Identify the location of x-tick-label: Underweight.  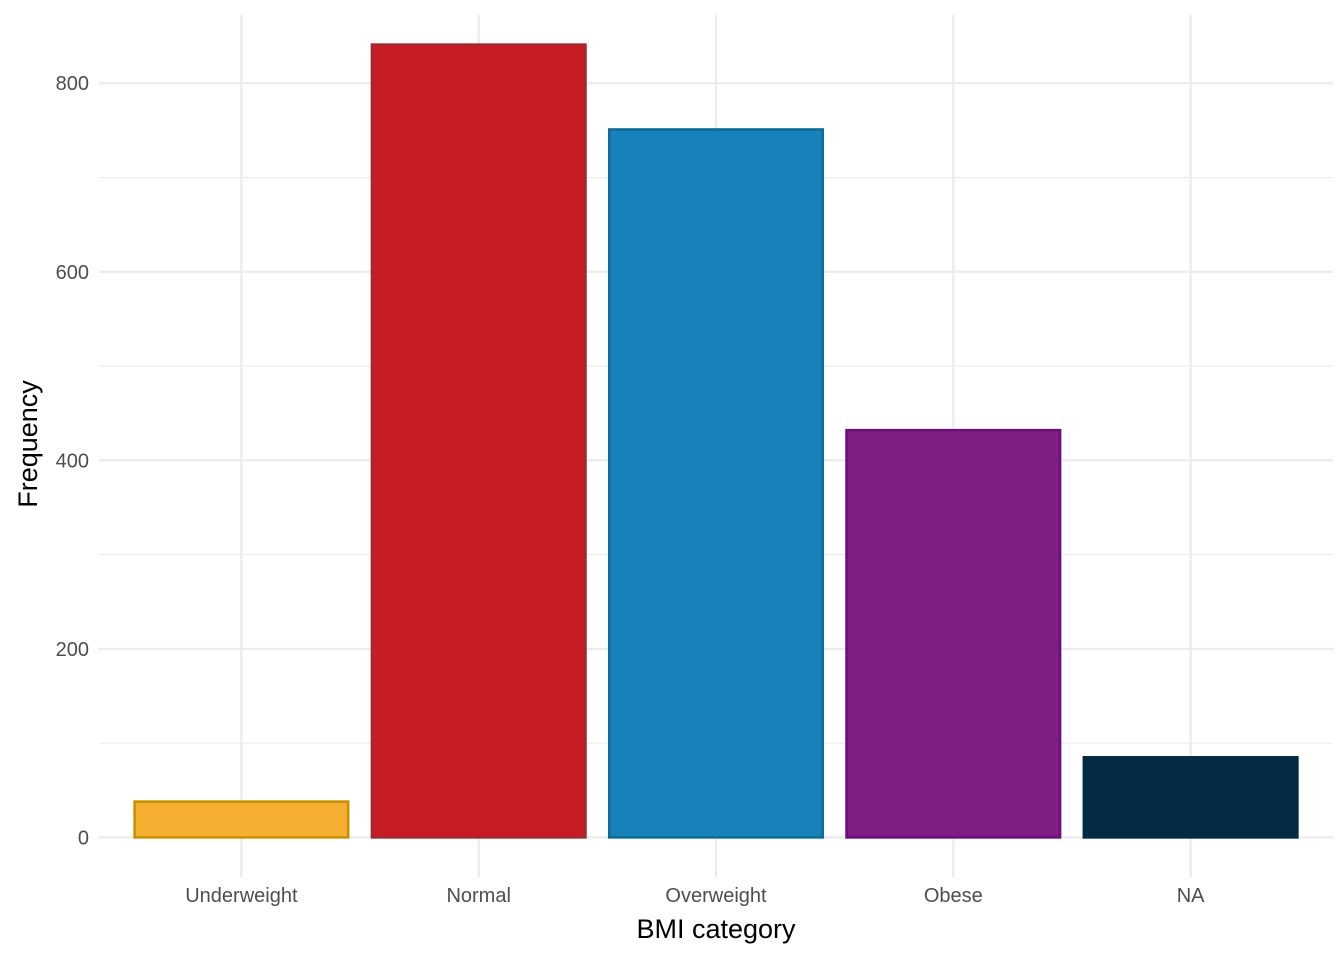
(241, 896).